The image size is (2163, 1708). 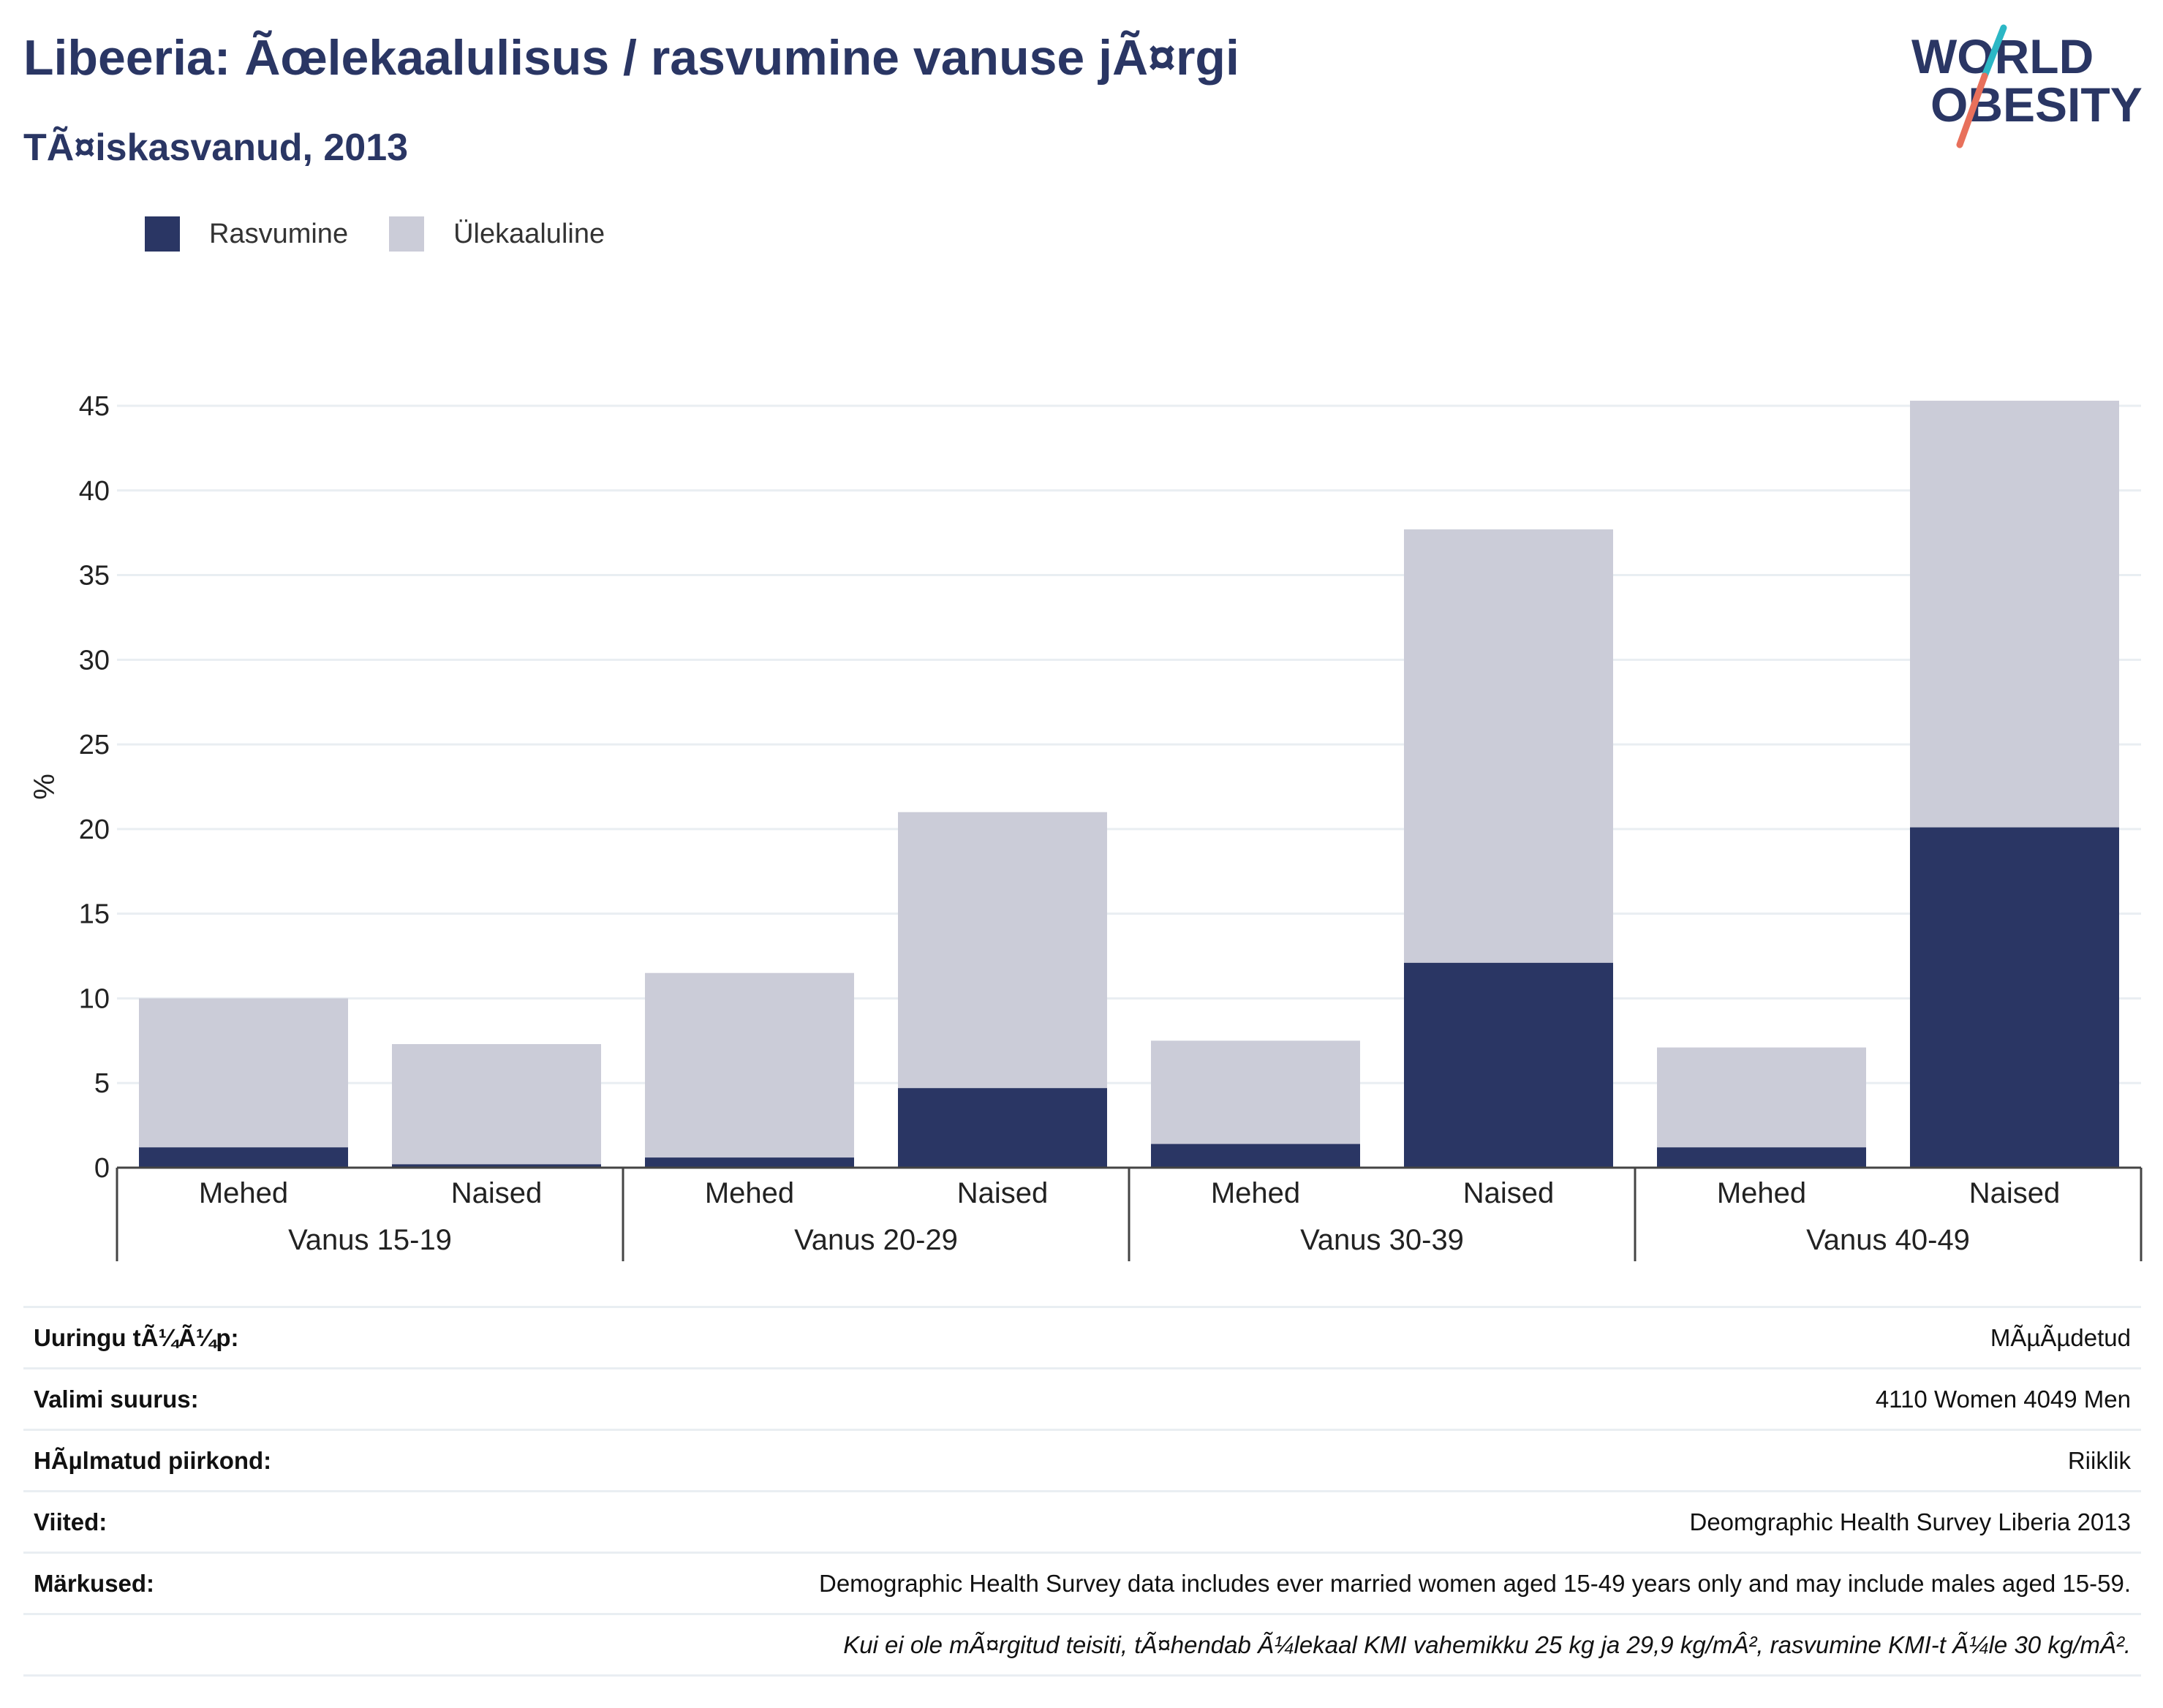 What do you see at coordinates (876, 1240) in the screenshot?
I see `x-group-label: Vanus 20-29` at bounding box center [876, 1240].